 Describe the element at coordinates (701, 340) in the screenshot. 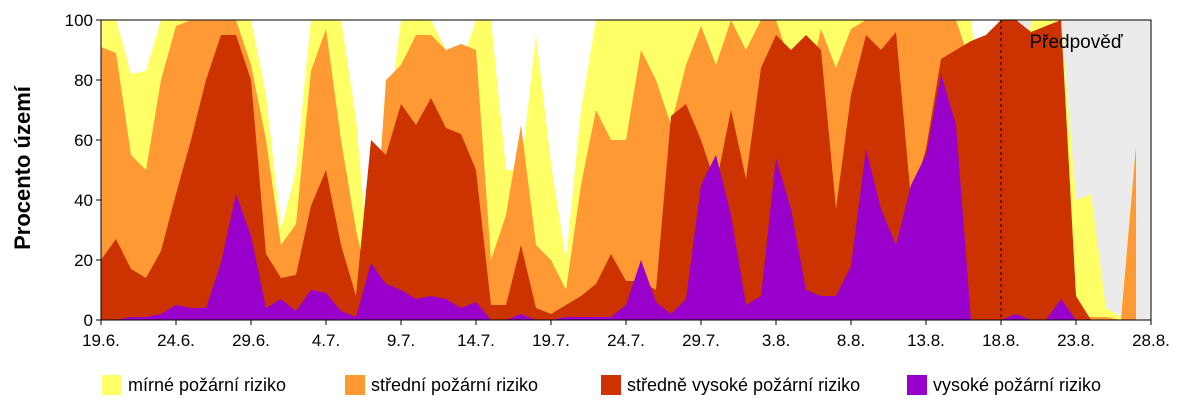

I see `x-tick-label: 29.7.` at that location.